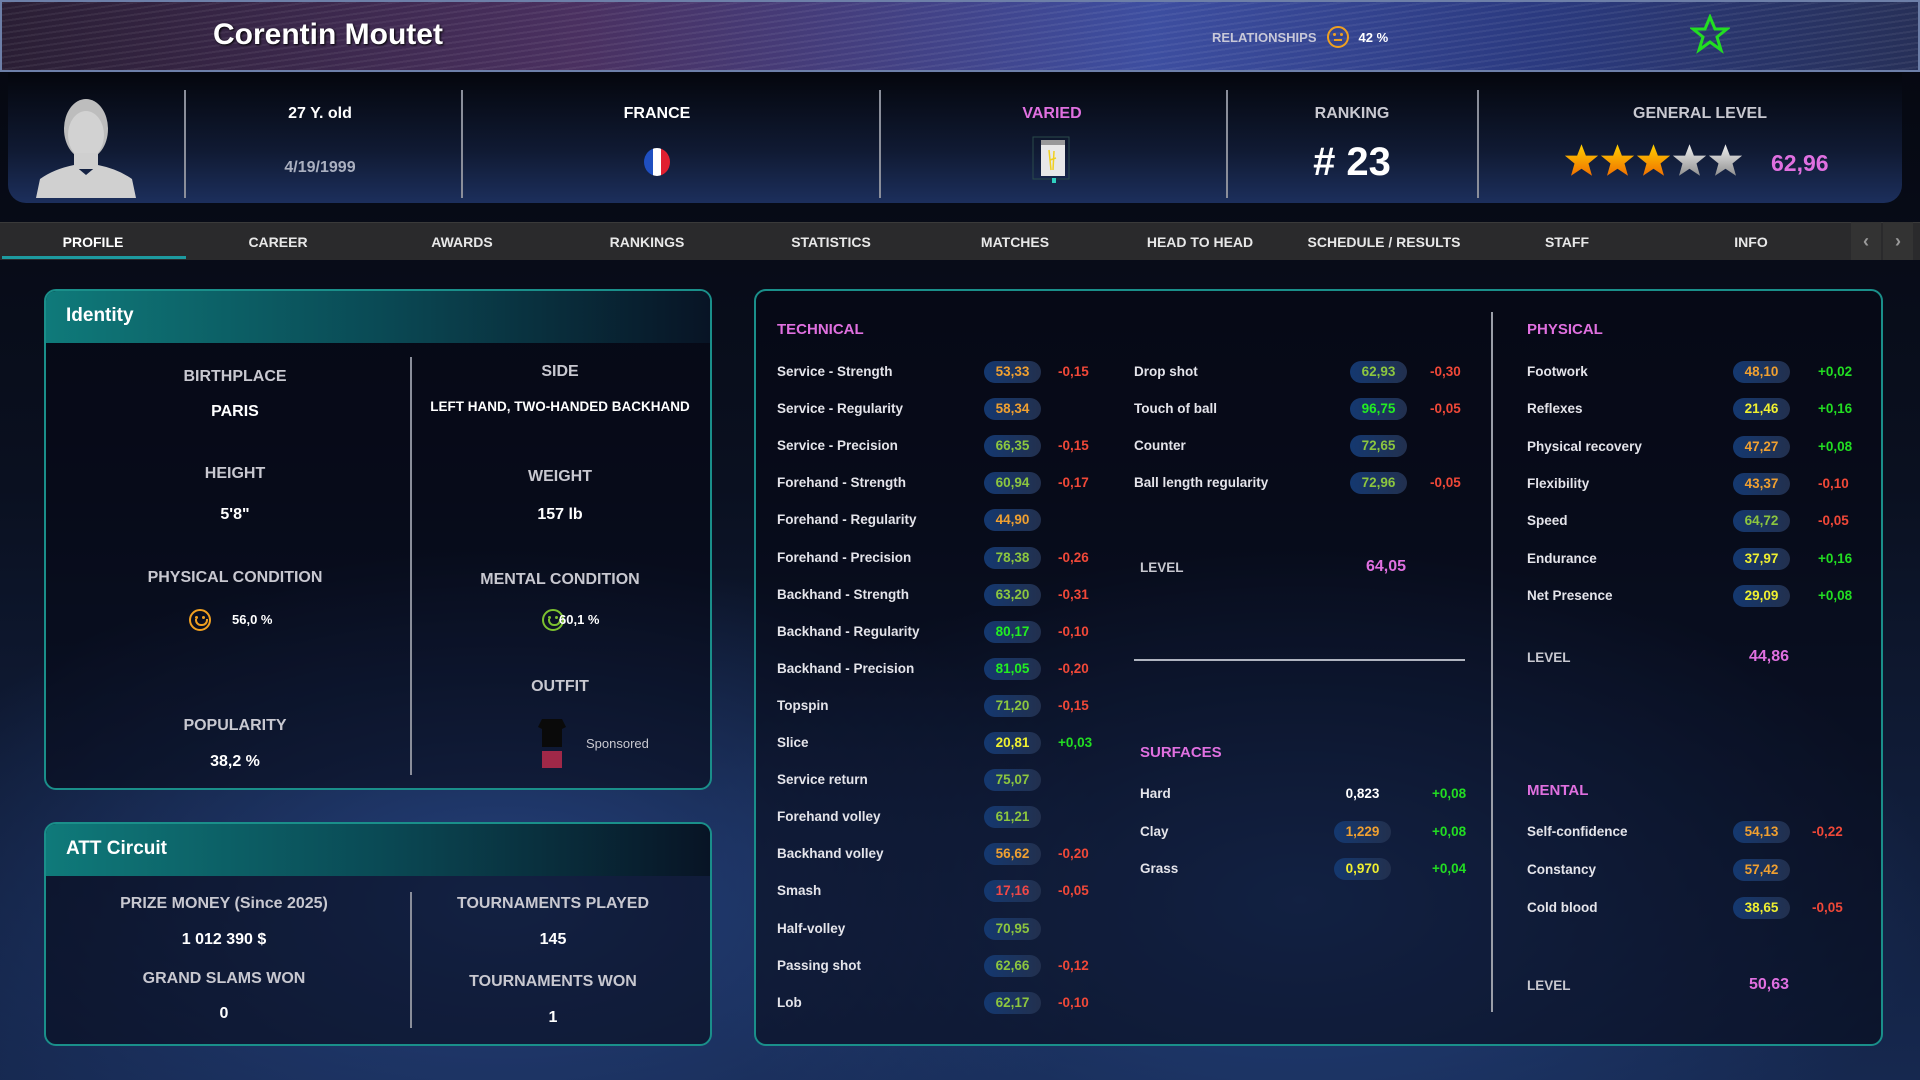  What do you see at coordinates (1570, 595) in the screenshot?
I see `stat-label: Net Presence` at bounding box center [1570, 595].